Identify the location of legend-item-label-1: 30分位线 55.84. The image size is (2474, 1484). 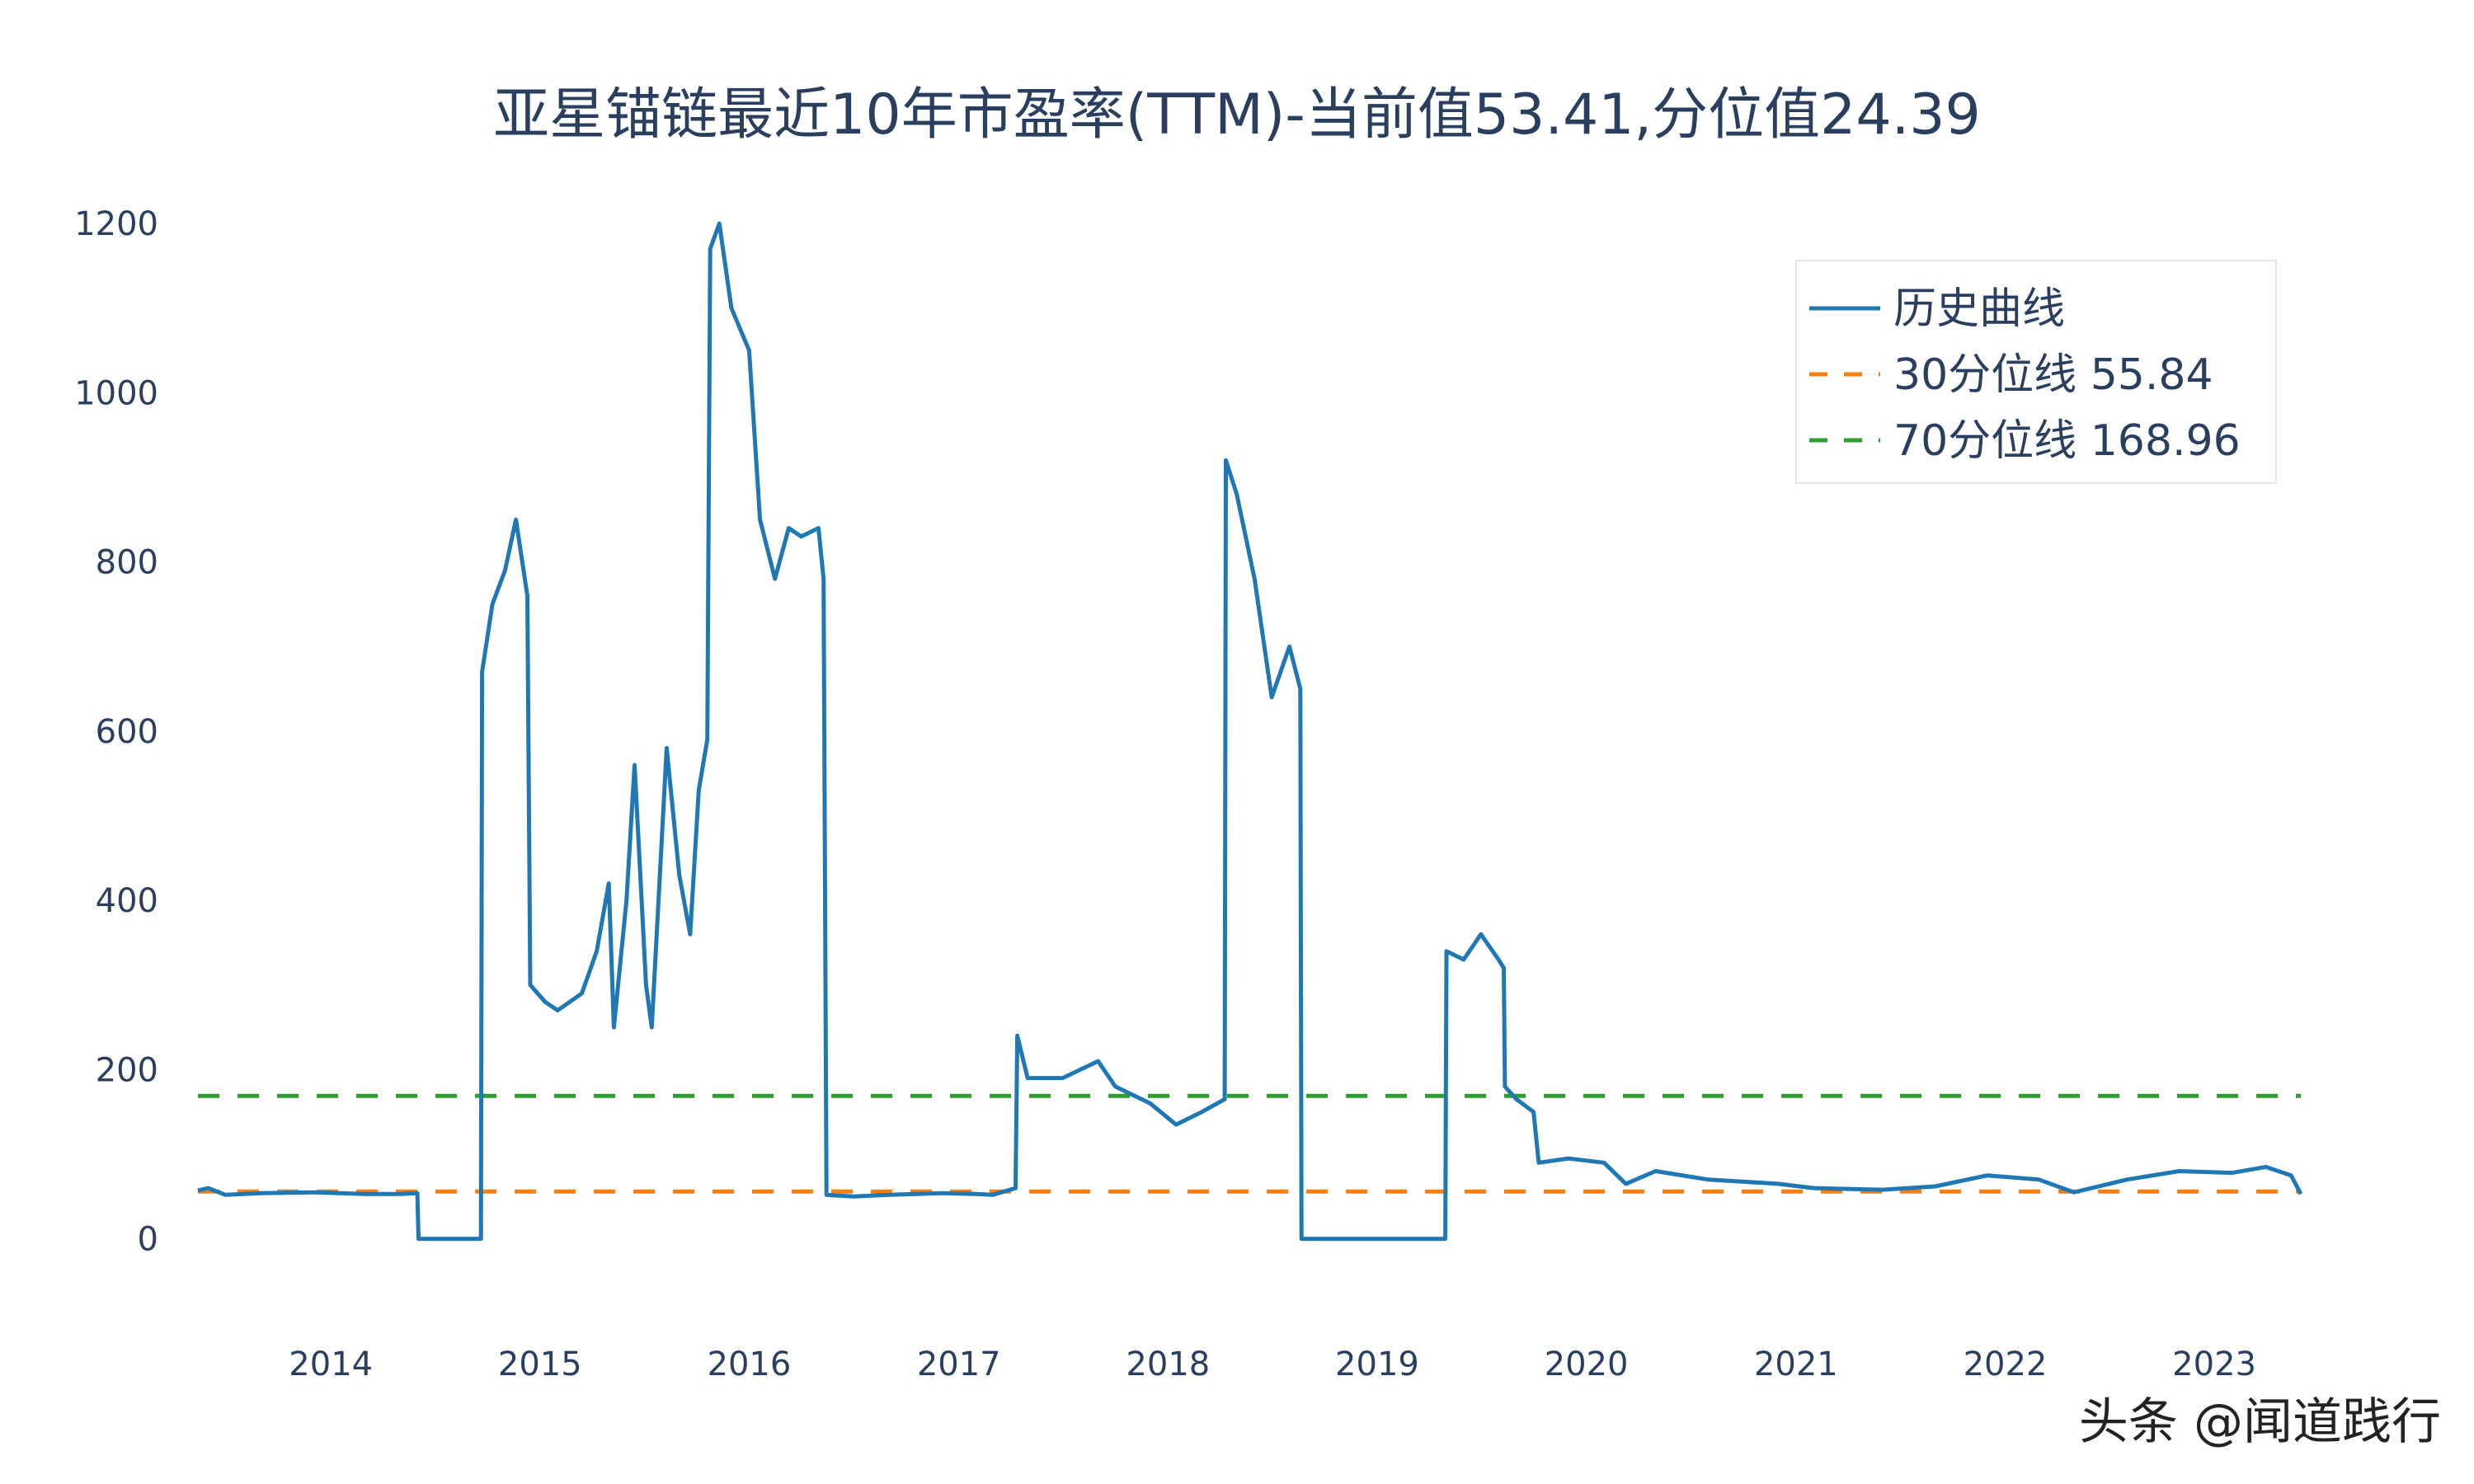
(2053, 375).